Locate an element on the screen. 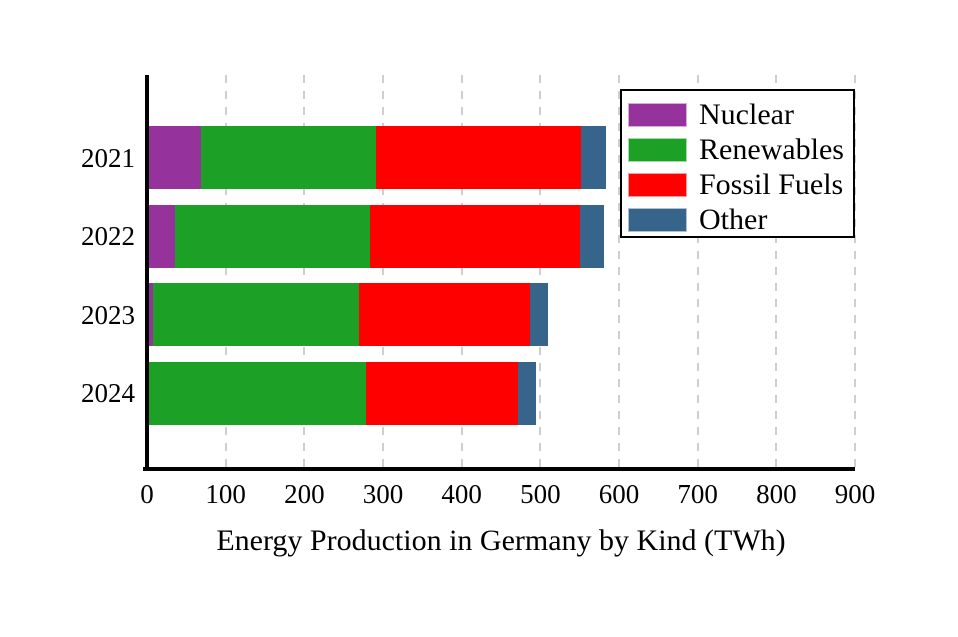 Image resolution: width=958 pixels, height=637 pixels. x-tick-label-500: 500 is located at coordinates (540, 494).